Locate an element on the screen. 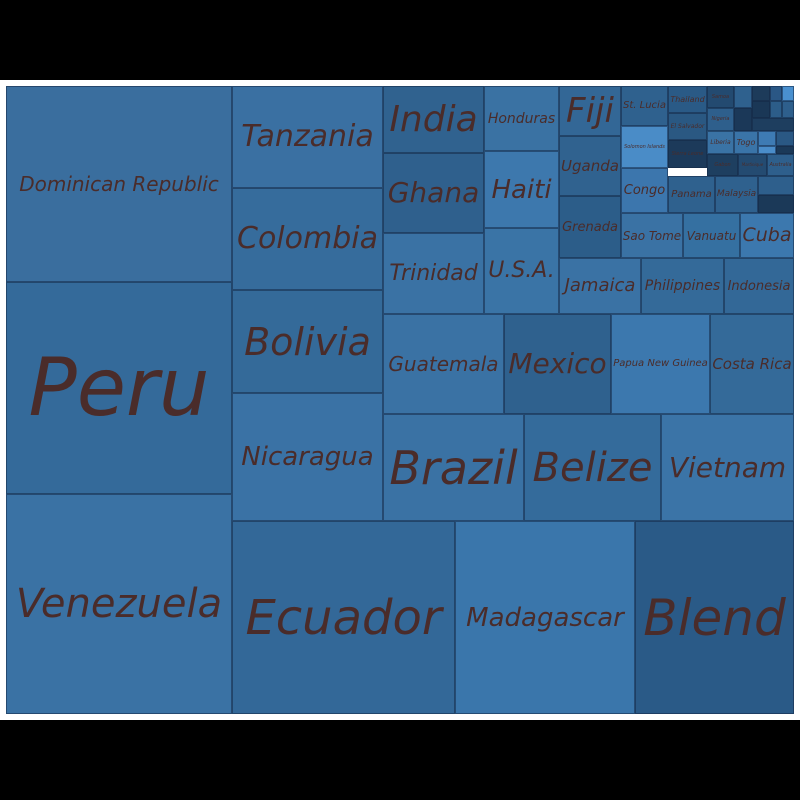  treemap-tile-uganda: Uganda is located at coordinates (590, 166).